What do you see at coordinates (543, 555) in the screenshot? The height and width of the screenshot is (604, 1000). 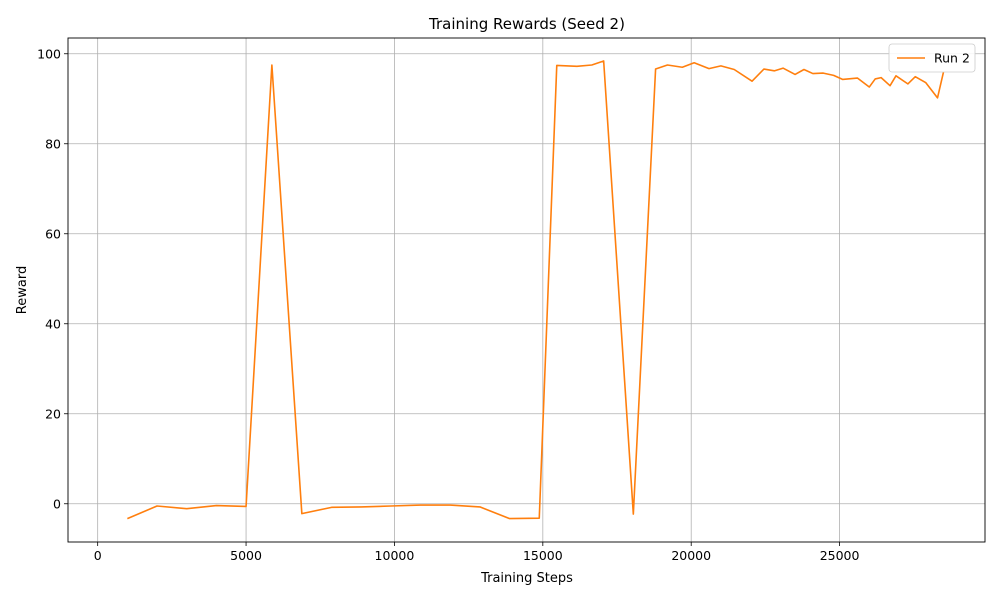 I see `x-tick-label: 15000` at bounding box center [543, 555].